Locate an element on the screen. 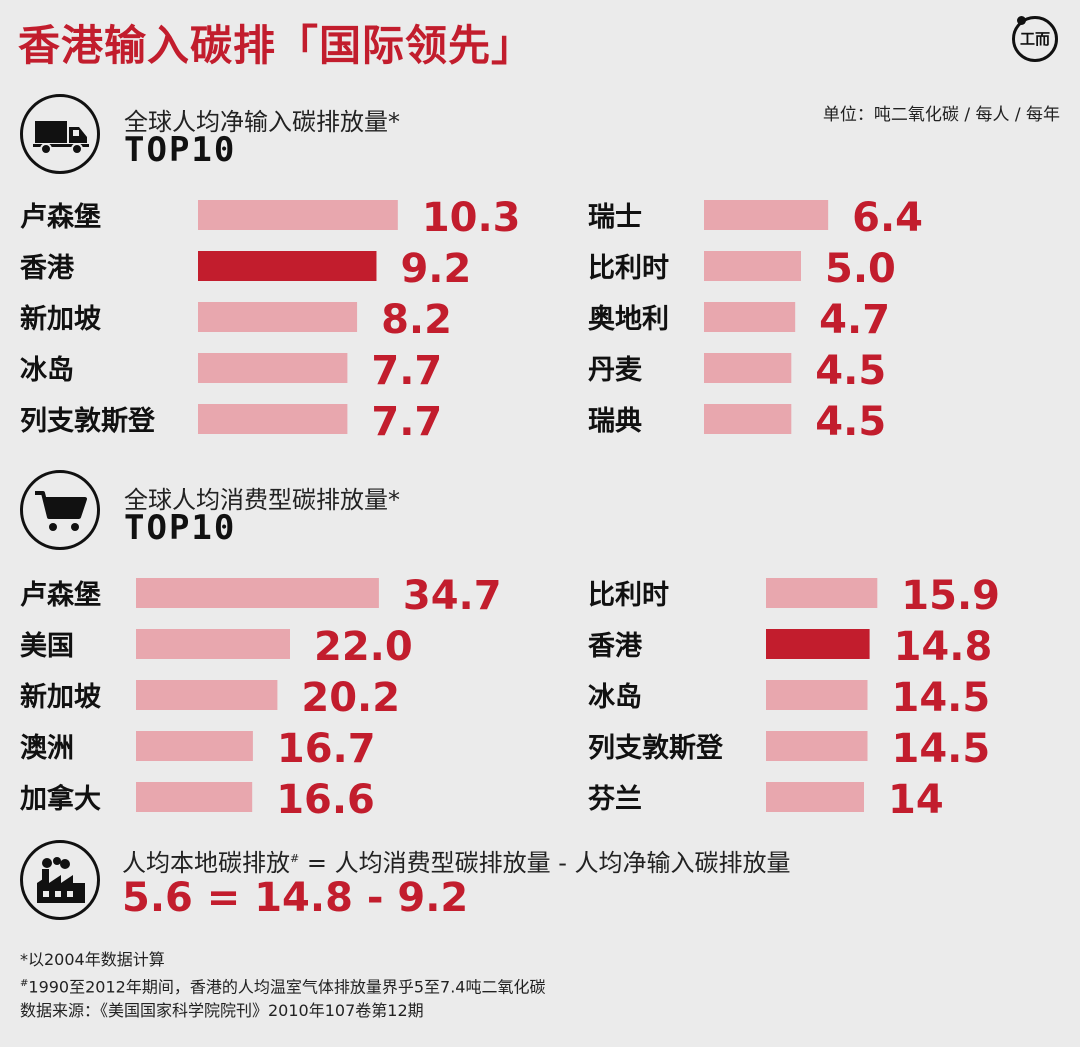  shopping-cart-icon is located at coordinates (60, 510).